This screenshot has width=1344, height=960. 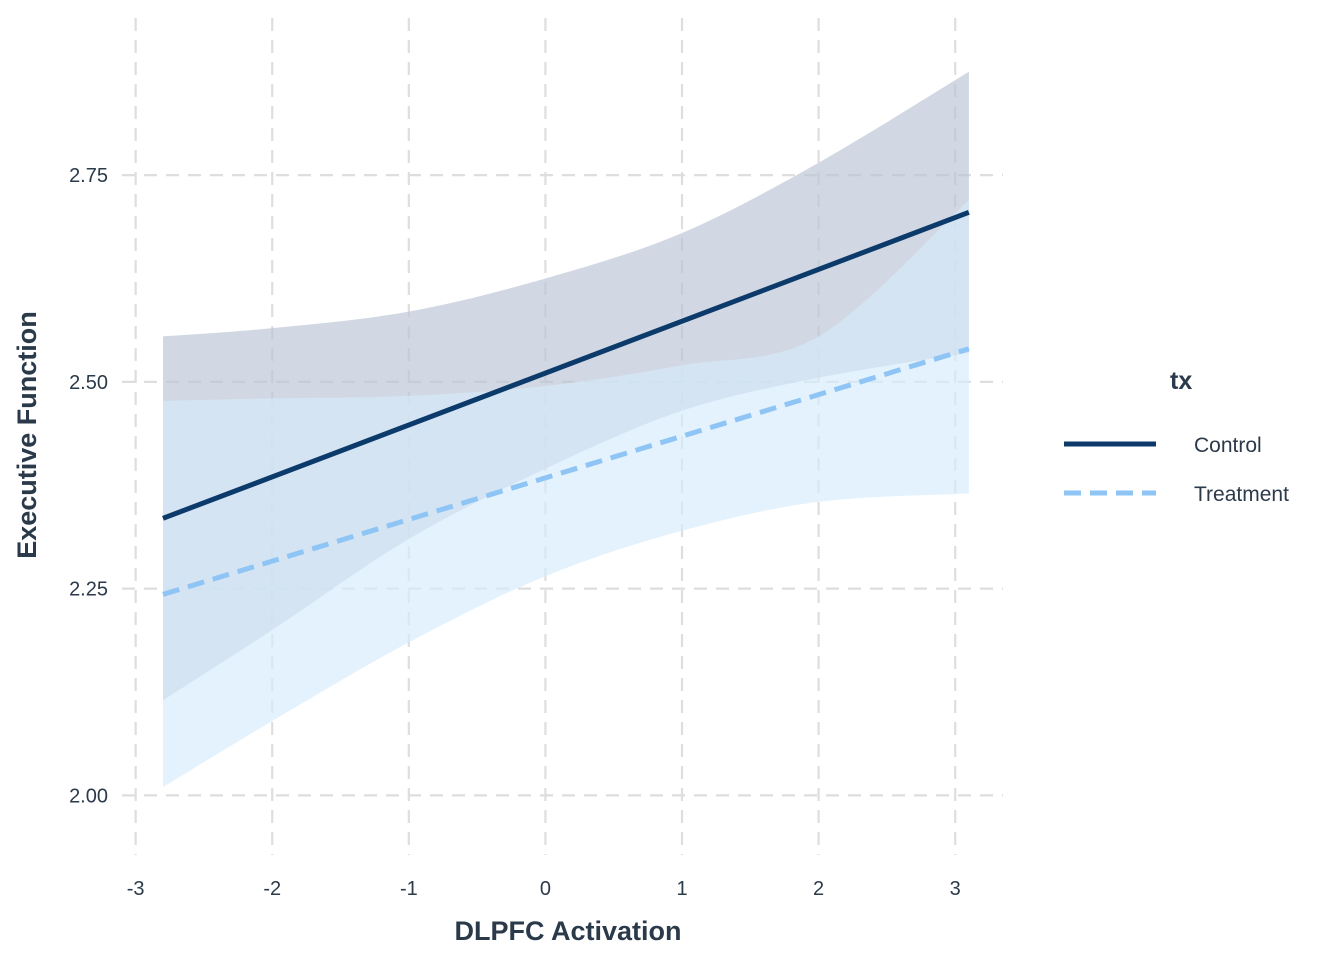 What do you see at coordinates (1181, 381) in the screenshot?
I see `legend-title: tx` at bounding box center [1181, 381].